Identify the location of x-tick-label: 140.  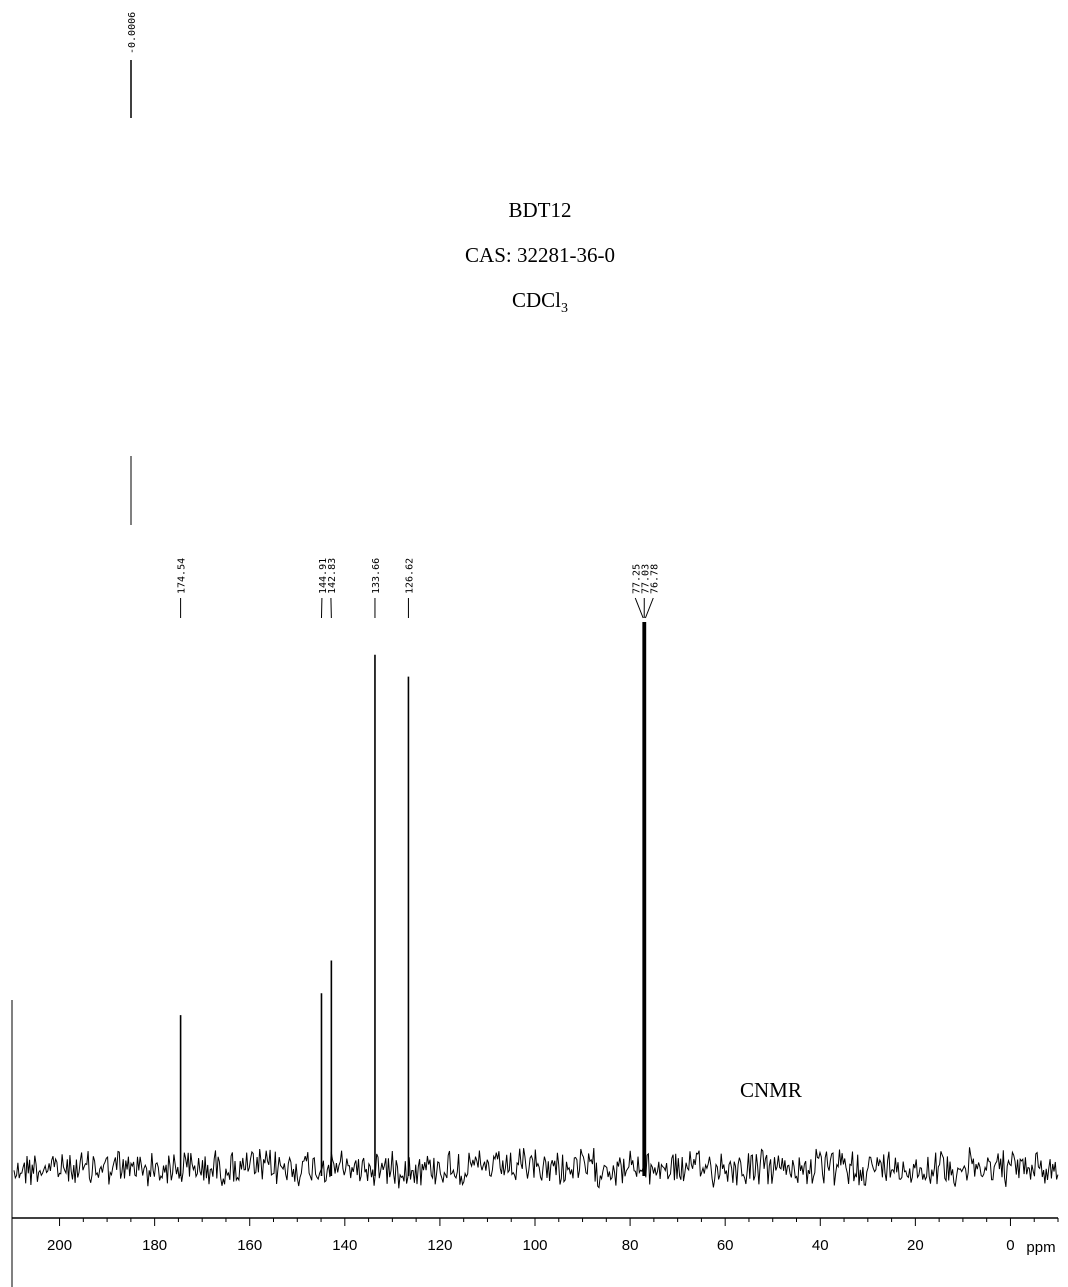
(344, 1245).